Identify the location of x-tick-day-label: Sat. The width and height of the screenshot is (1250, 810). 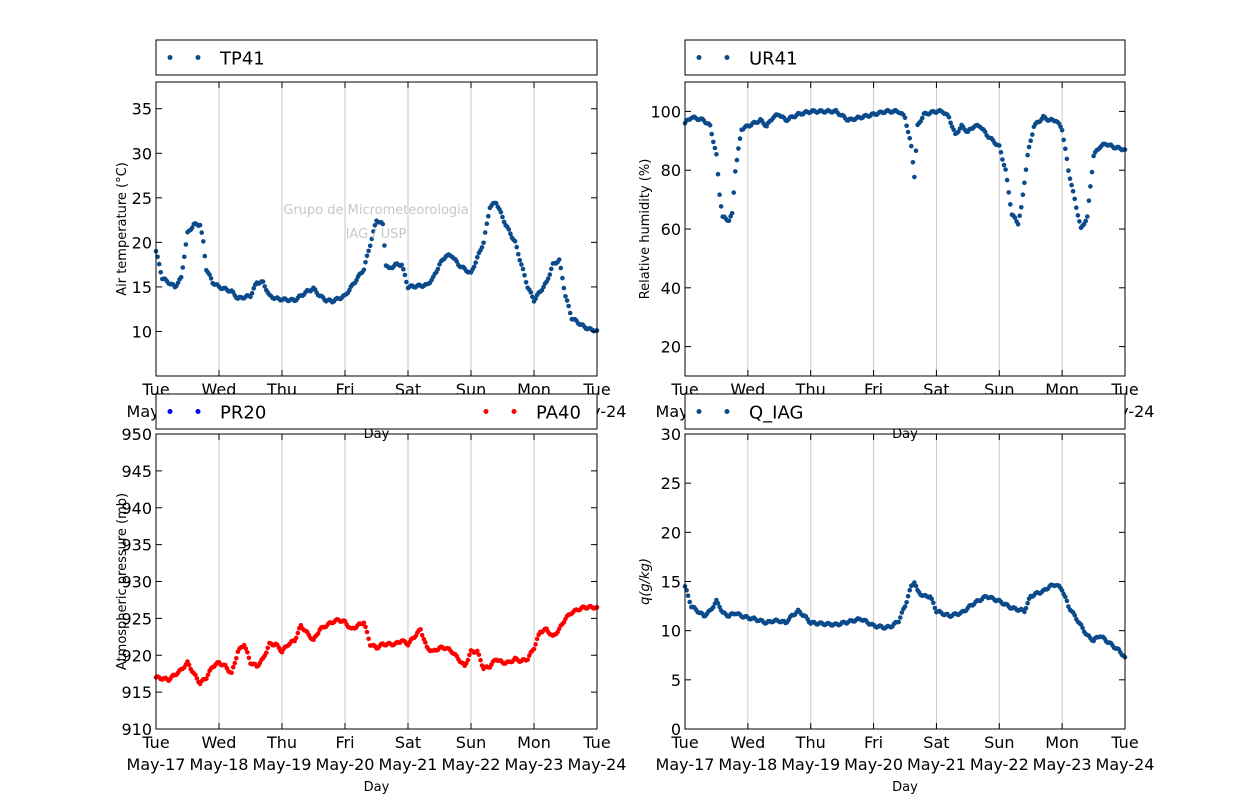
(408, 742).